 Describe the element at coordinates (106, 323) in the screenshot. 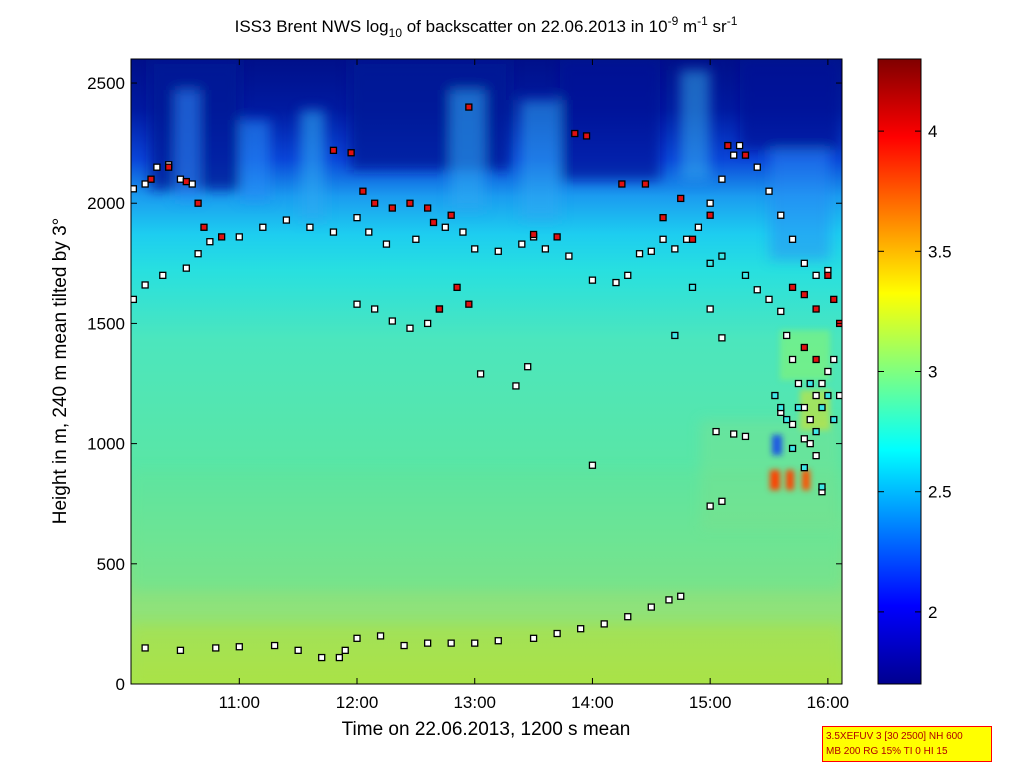

I see `y-tick-label: 1500` at that location.